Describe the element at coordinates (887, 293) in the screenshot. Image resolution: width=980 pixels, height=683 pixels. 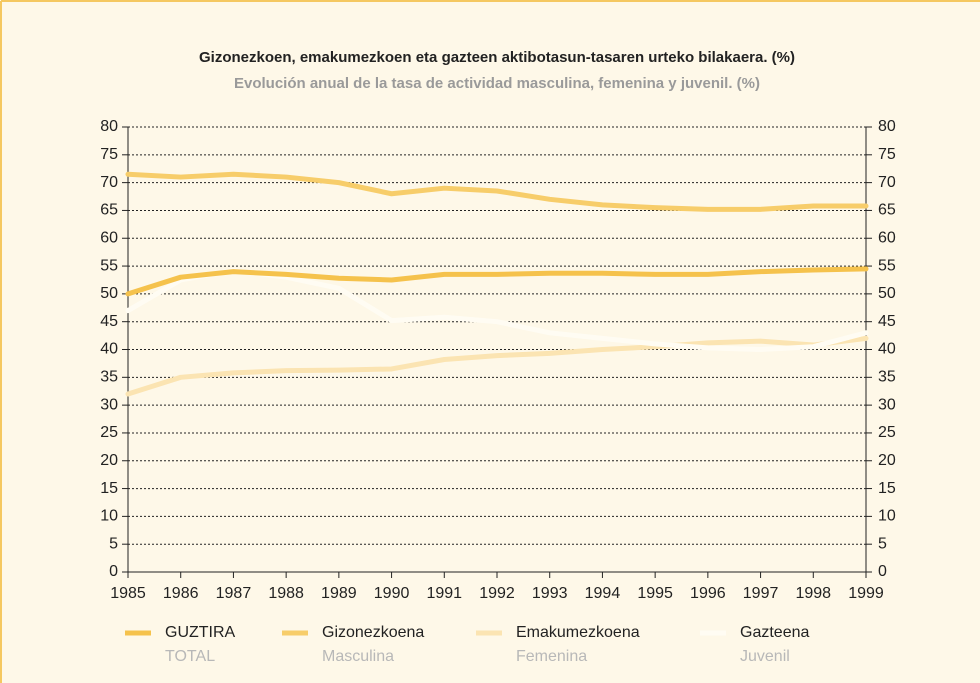
I see `y2-tick-label: 50` at that location.